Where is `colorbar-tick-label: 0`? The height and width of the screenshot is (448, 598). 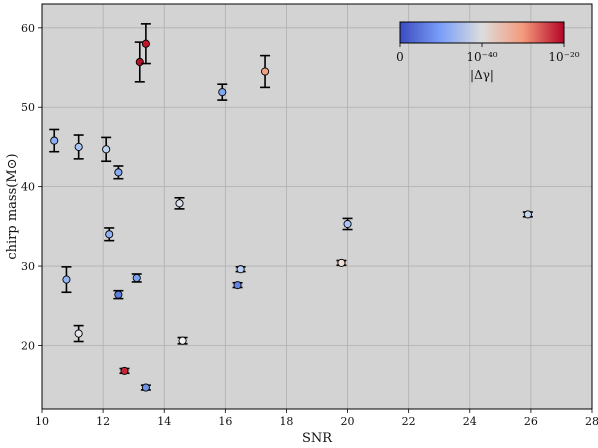
colorbar-tick-label: 0 is located at coordinates (400, 57).